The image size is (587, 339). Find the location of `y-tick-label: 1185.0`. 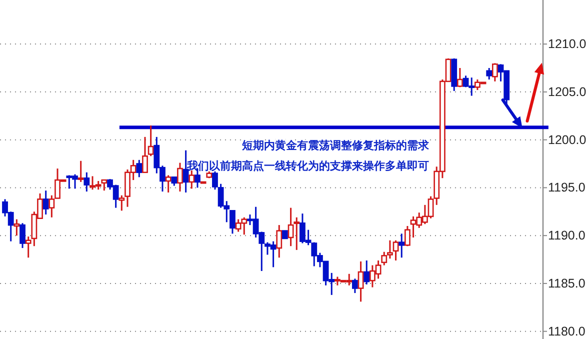

y-tick-label: 1185.0 is located at coordinates (567, 283).